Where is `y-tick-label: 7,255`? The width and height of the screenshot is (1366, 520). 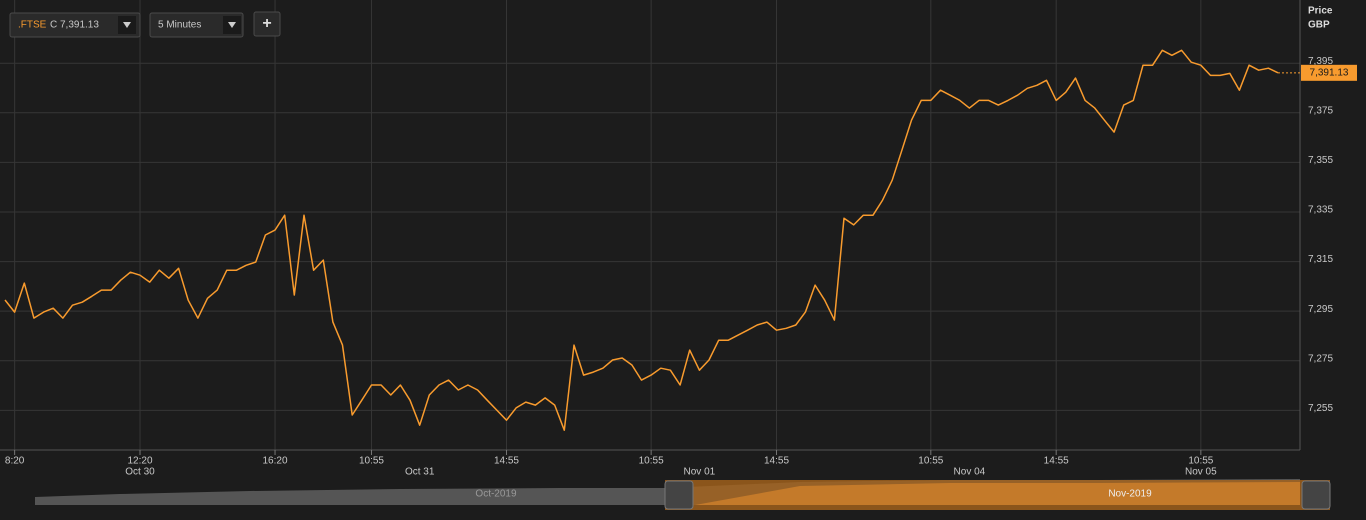 y-tick-label: 7,255 is located at coordinates (1320, 408).